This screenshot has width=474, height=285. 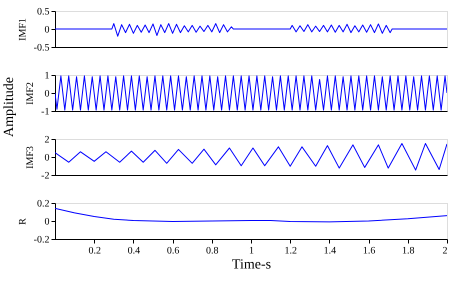 What do you see at coordinates (45, 176) in the screenshot?
I see `y-tick-label: -2` at bounding box center [45, 176].